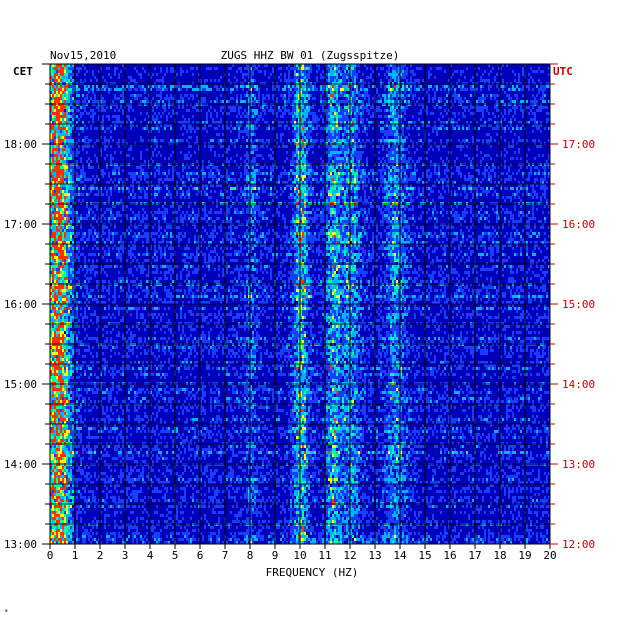 The width and height of the screenshot is (630, 628). I want to click on x-tick-label: 4, so click(150, 555).